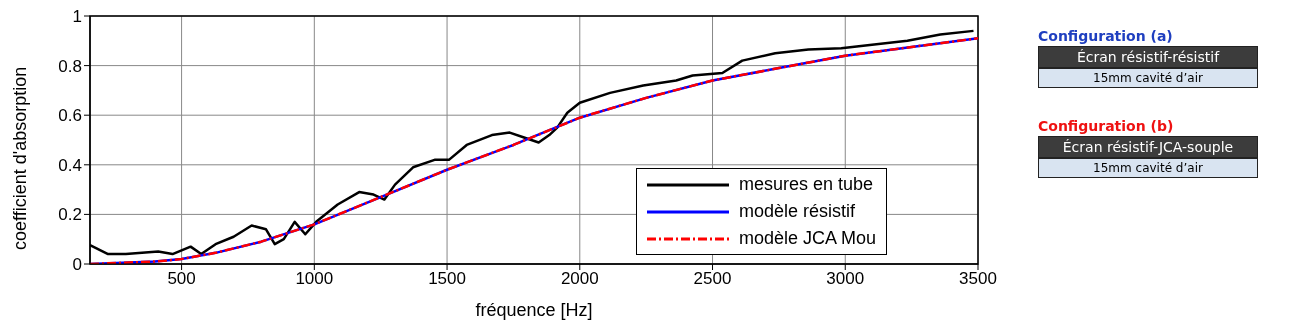  Describe the element at coordinates (1106, 36) in the screenshot. I see `text: Configuration (a)` at that location.